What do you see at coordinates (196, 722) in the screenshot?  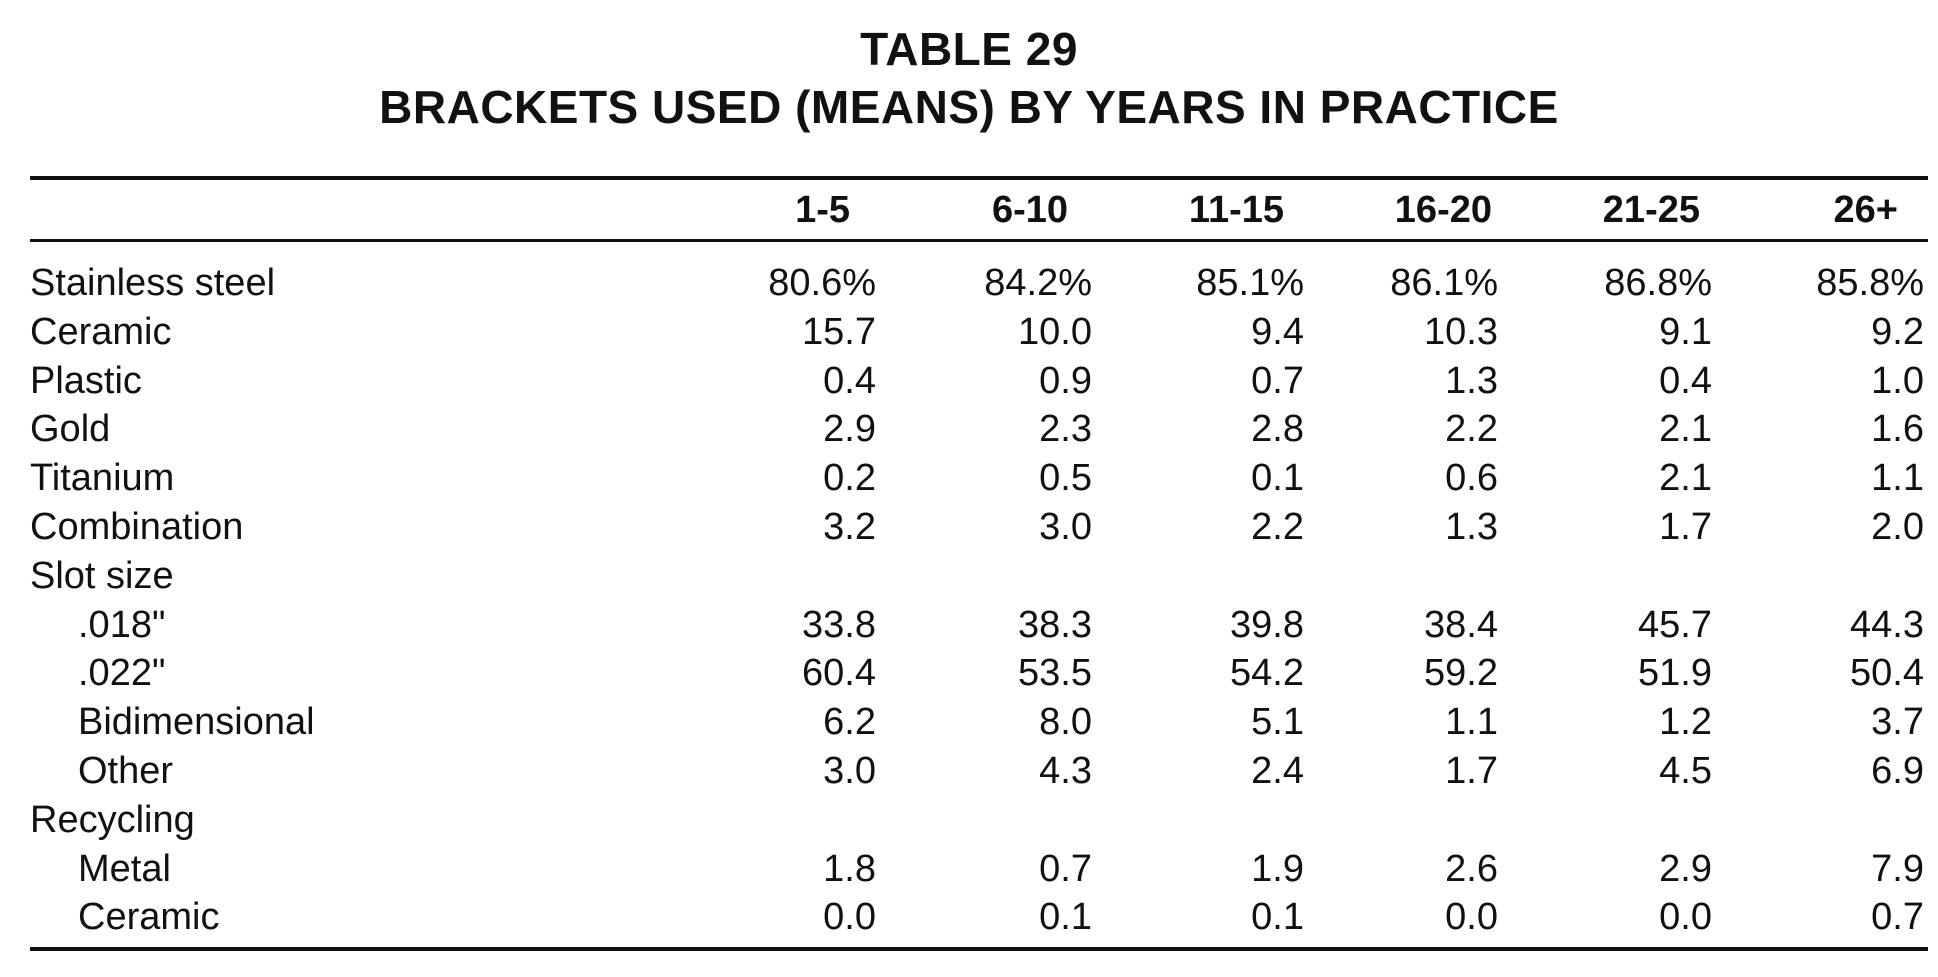 I see `row-label: Bidimensional` at bounding box center [196, 722].